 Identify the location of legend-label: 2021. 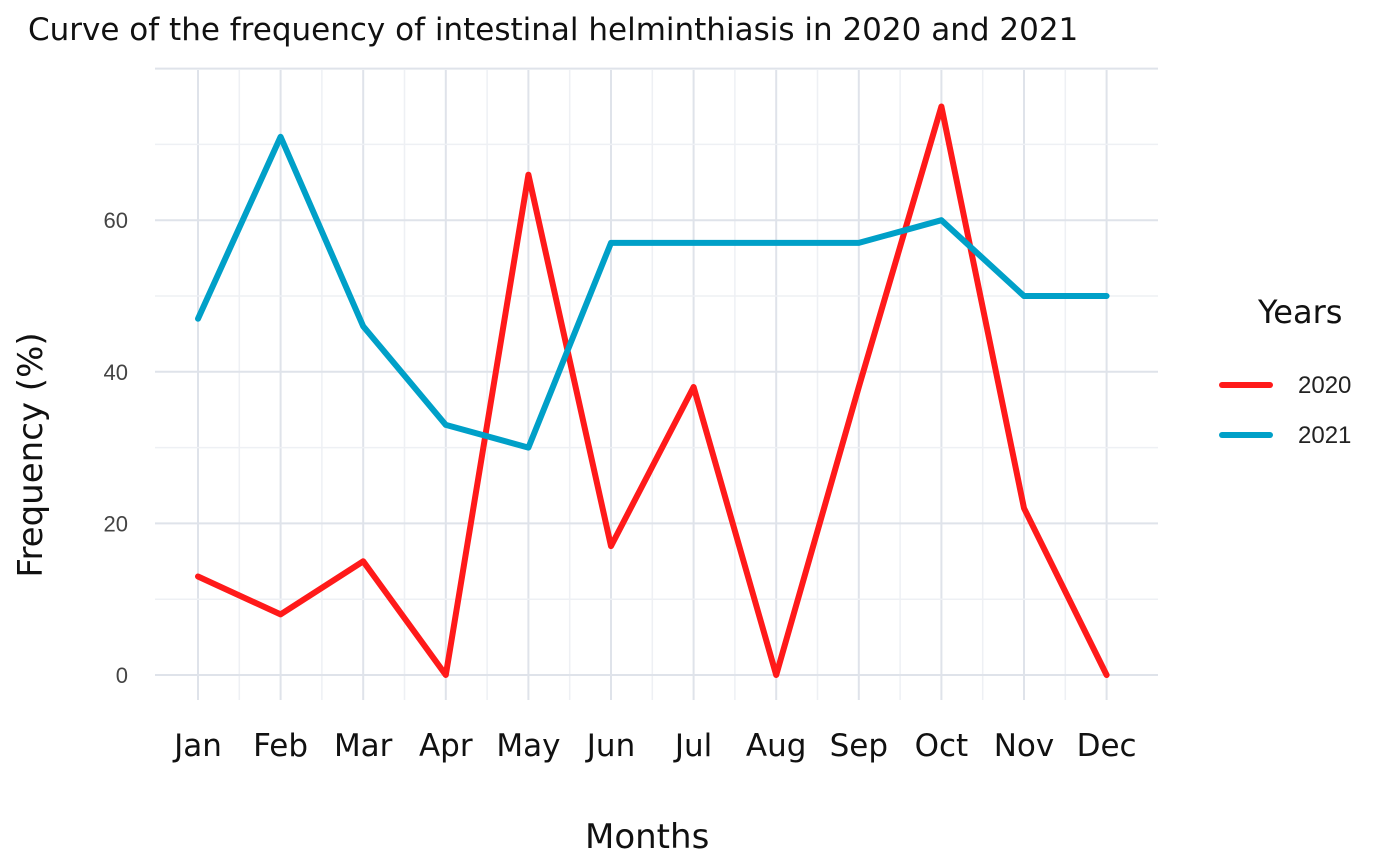
(1324, 435).